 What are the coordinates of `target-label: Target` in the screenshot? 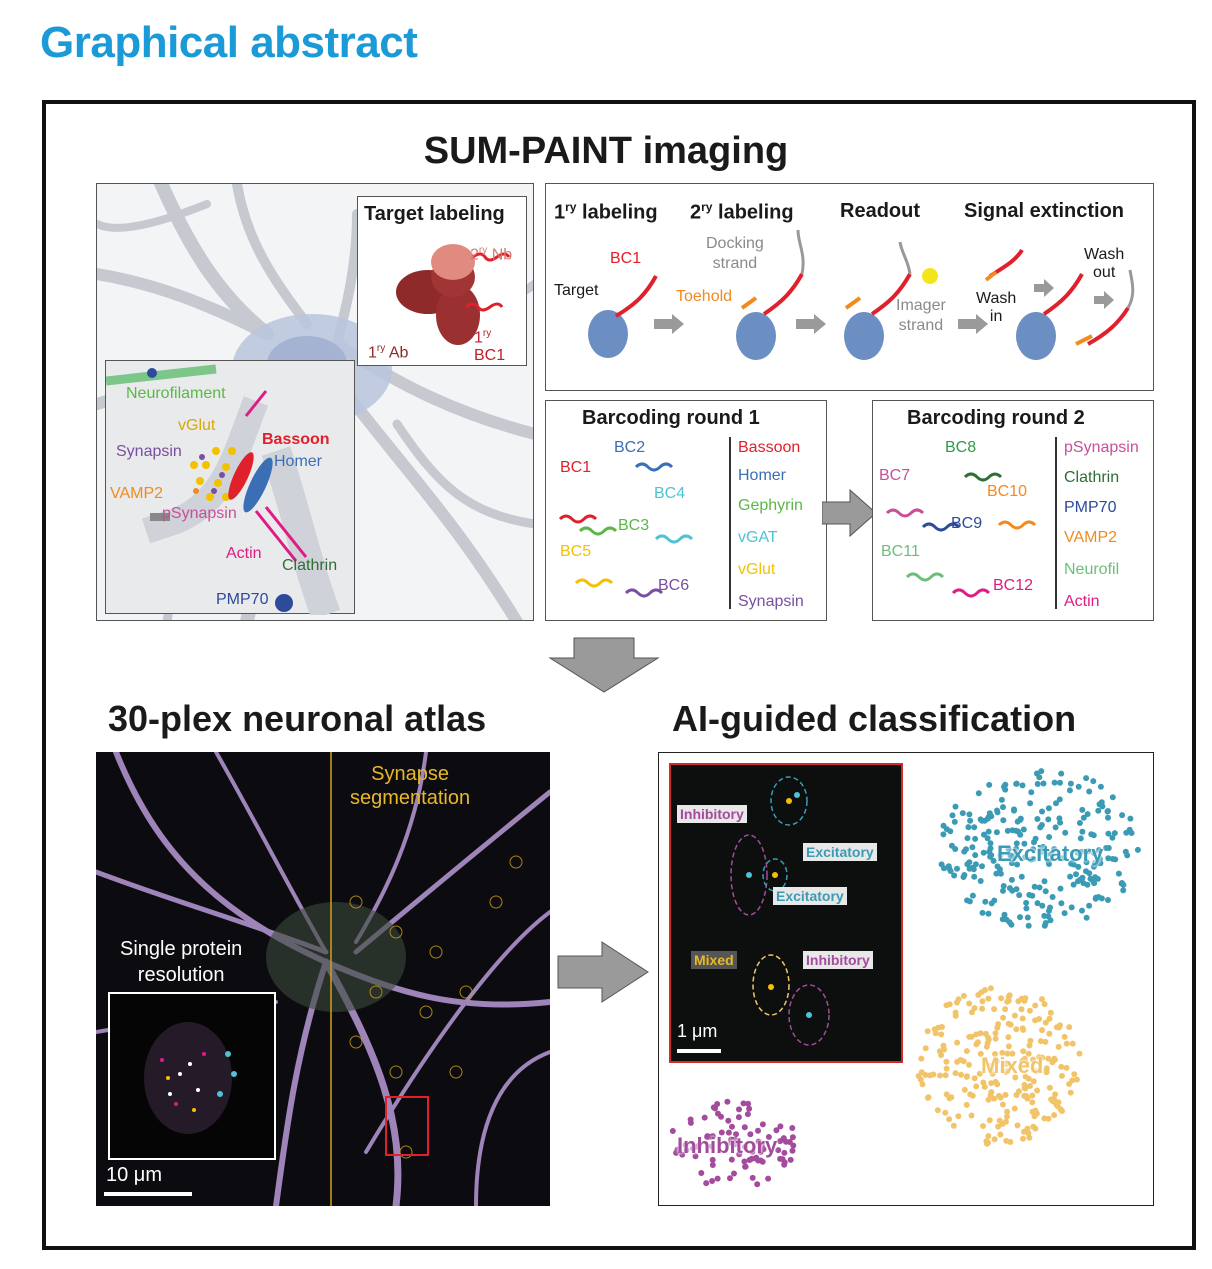 It's located at (576, 290).